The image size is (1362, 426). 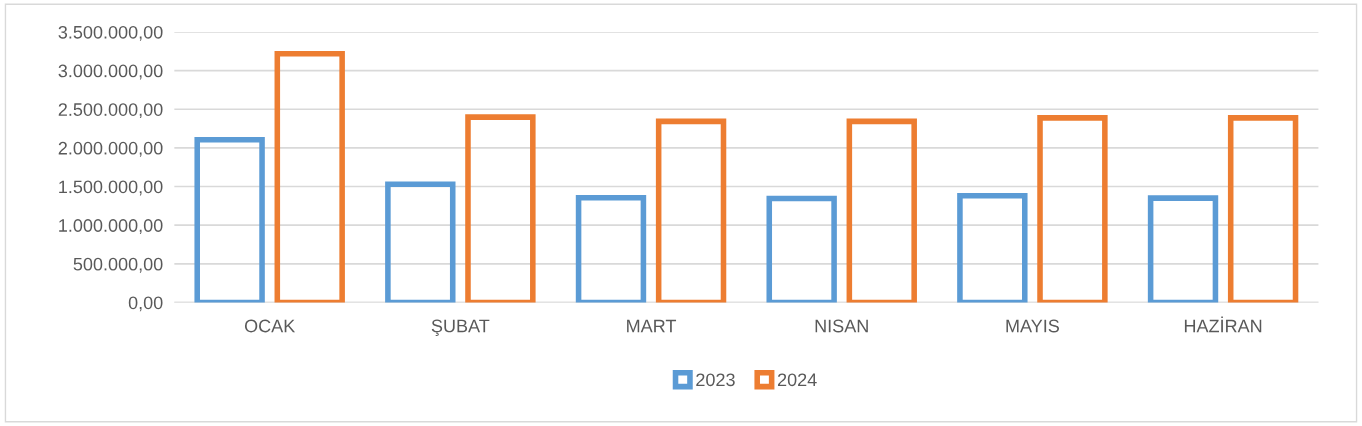 What do you see at coordinates (110, 33) in the screenshot?
I see `y-tick-label: 3.500.000,00` at bounding box center [110, 33].